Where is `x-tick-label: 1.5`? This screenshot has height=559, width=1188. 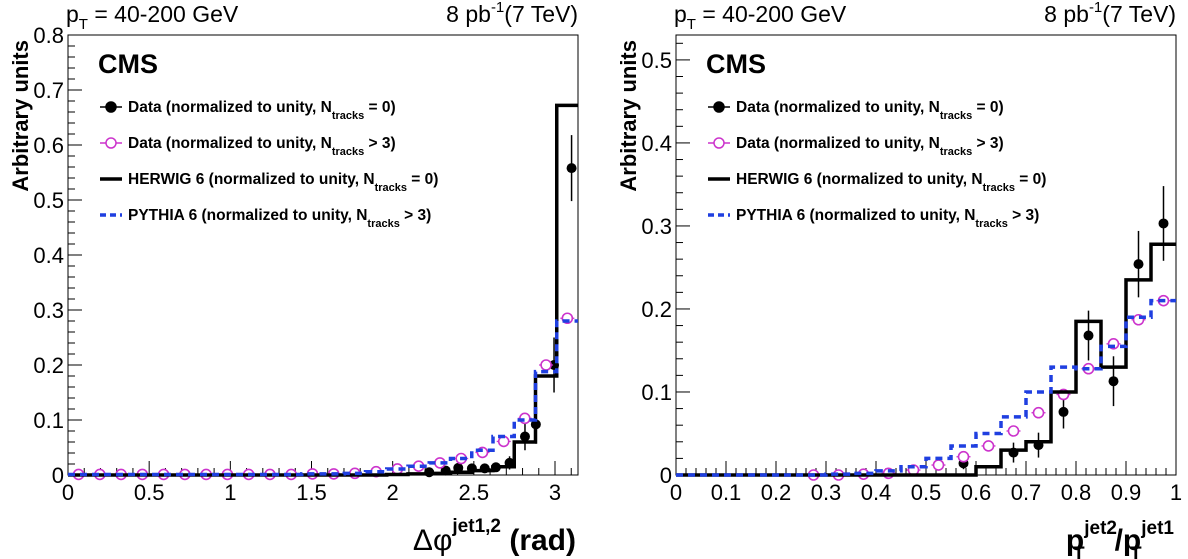
x-tick-label: 1.5 is located at coordinates (311, 492).